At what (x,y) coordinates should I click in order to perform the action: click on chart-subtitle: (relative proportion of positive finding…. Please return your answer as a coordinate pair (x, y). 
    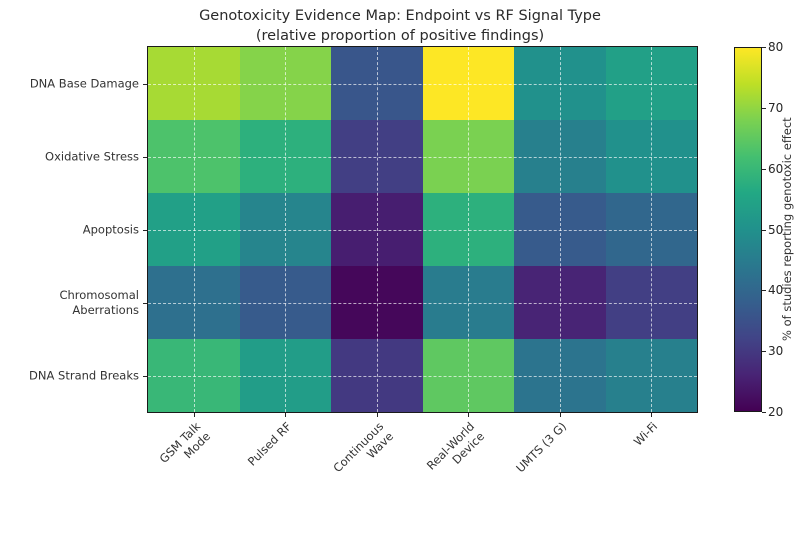
    Looking at the image, I should click on (400, 36).